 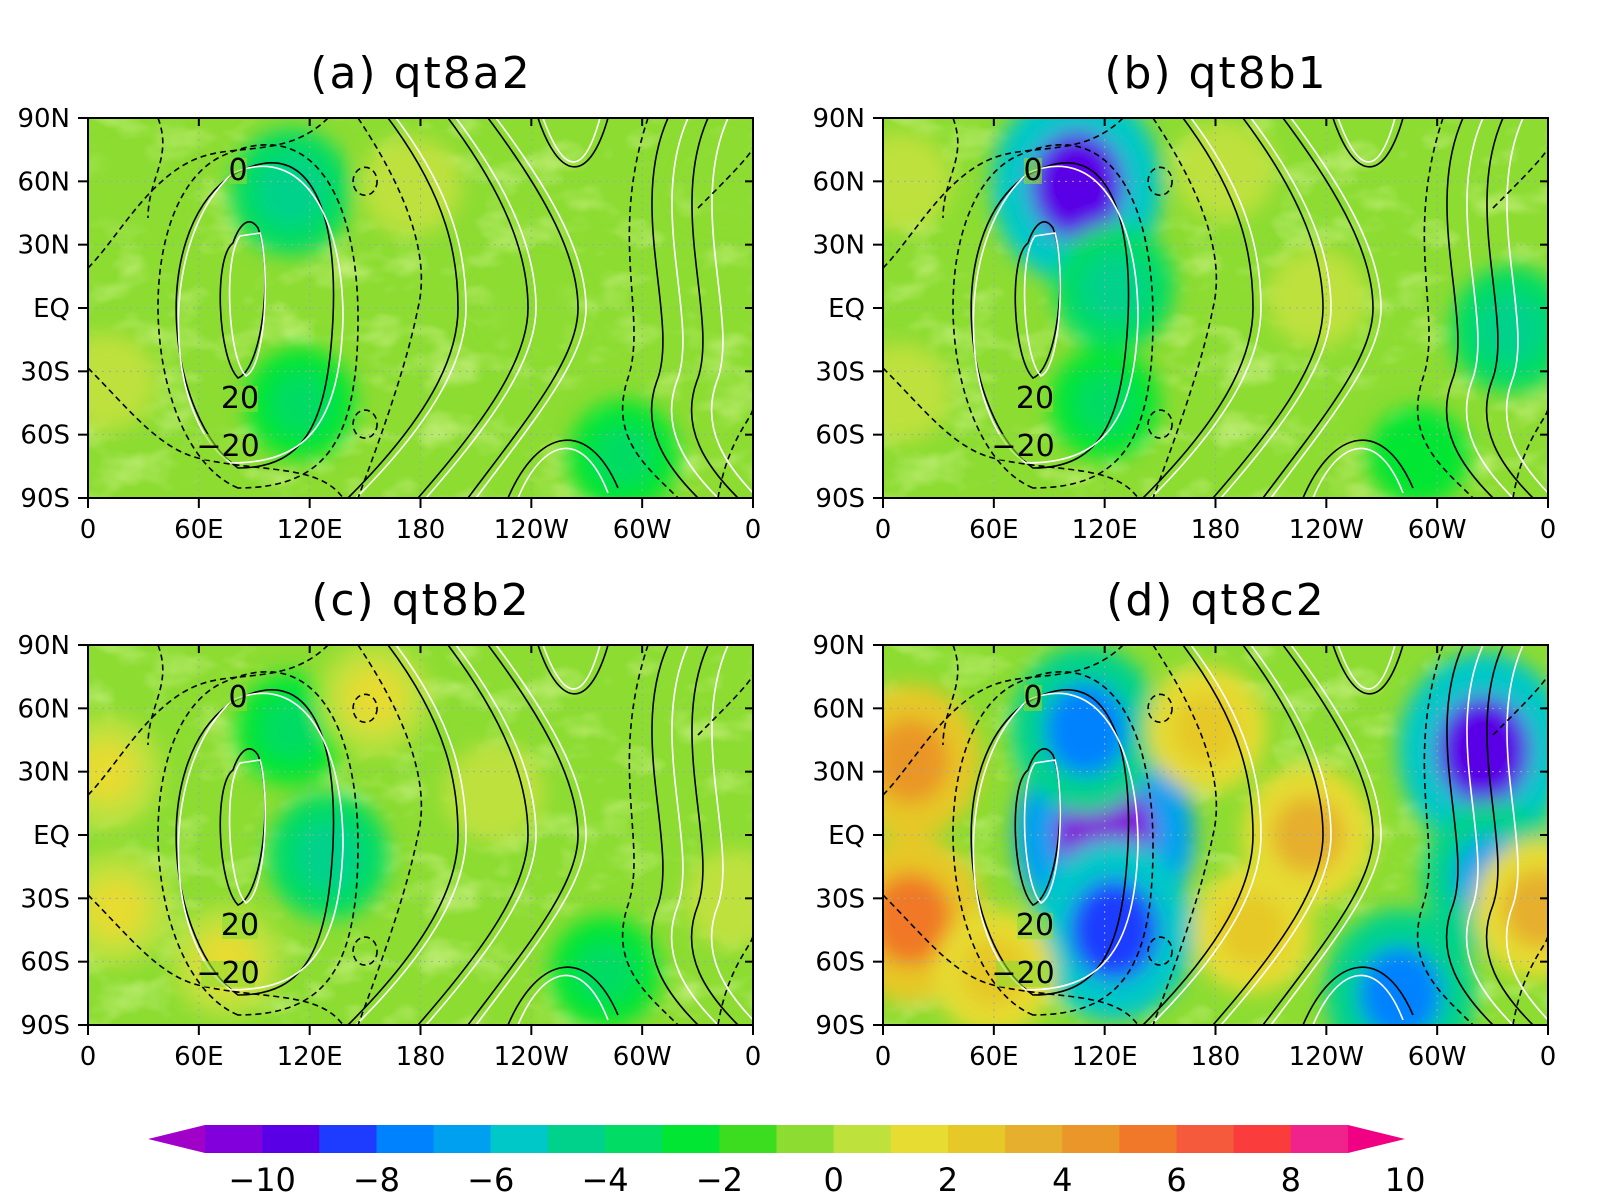 I want to click on panel-b-title: (b) qt8b1, so click(x=1215, y=73).